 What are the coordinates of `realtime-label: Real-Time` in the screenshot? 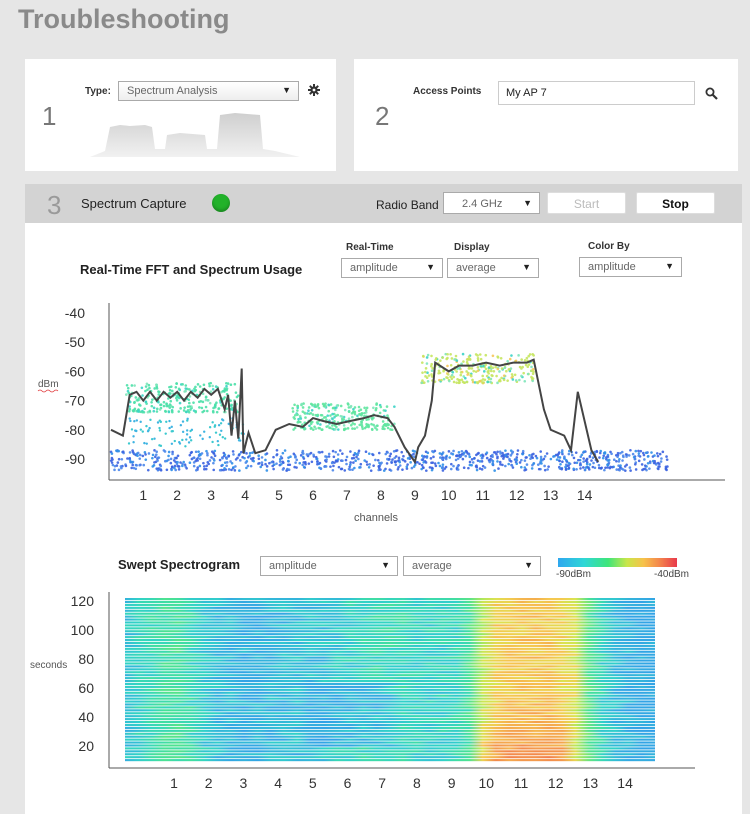 It's located at (370, 247).